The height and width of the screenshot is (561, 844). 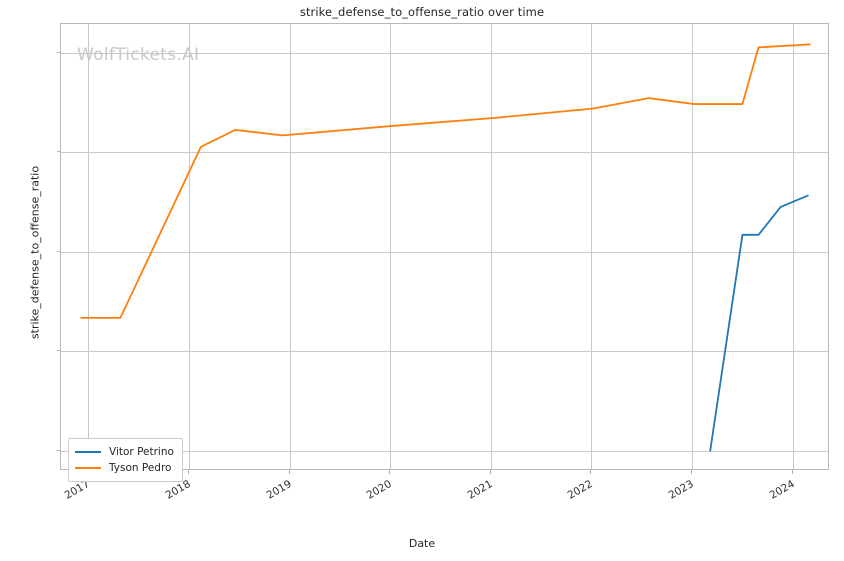 I want to click on x-axis-label: Date, so click(x=422, y=543).